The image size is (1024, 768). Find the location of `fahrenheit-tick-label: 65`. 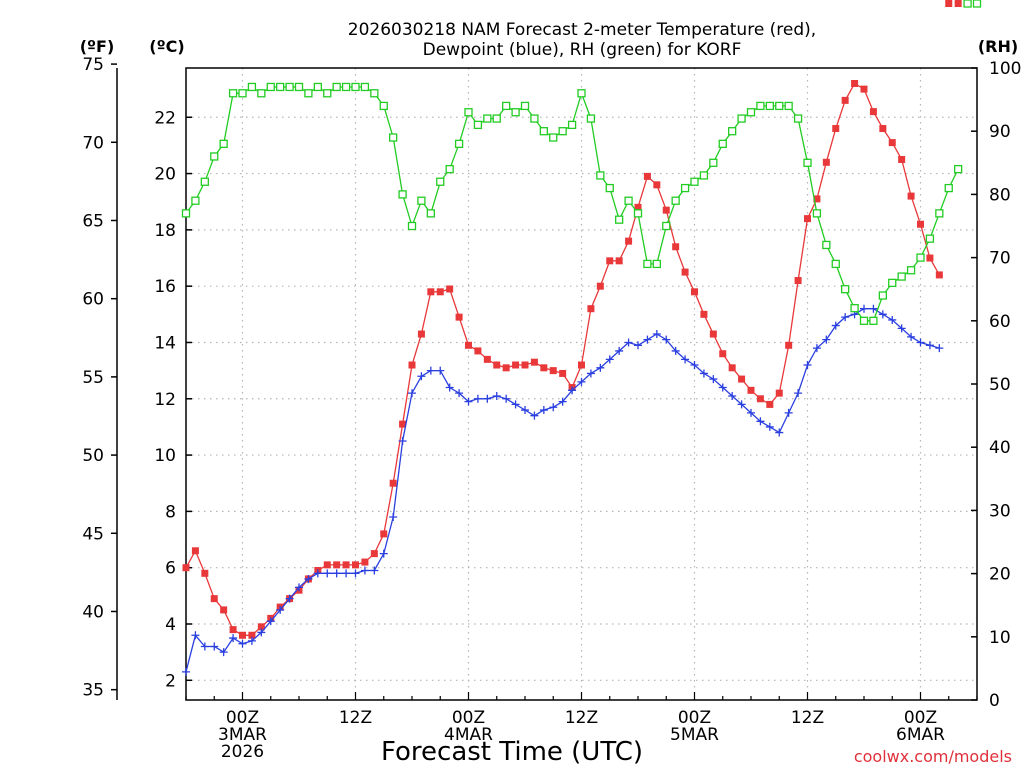

fahrenheit-tick-label: 65 is located at coordinates (93, 221).